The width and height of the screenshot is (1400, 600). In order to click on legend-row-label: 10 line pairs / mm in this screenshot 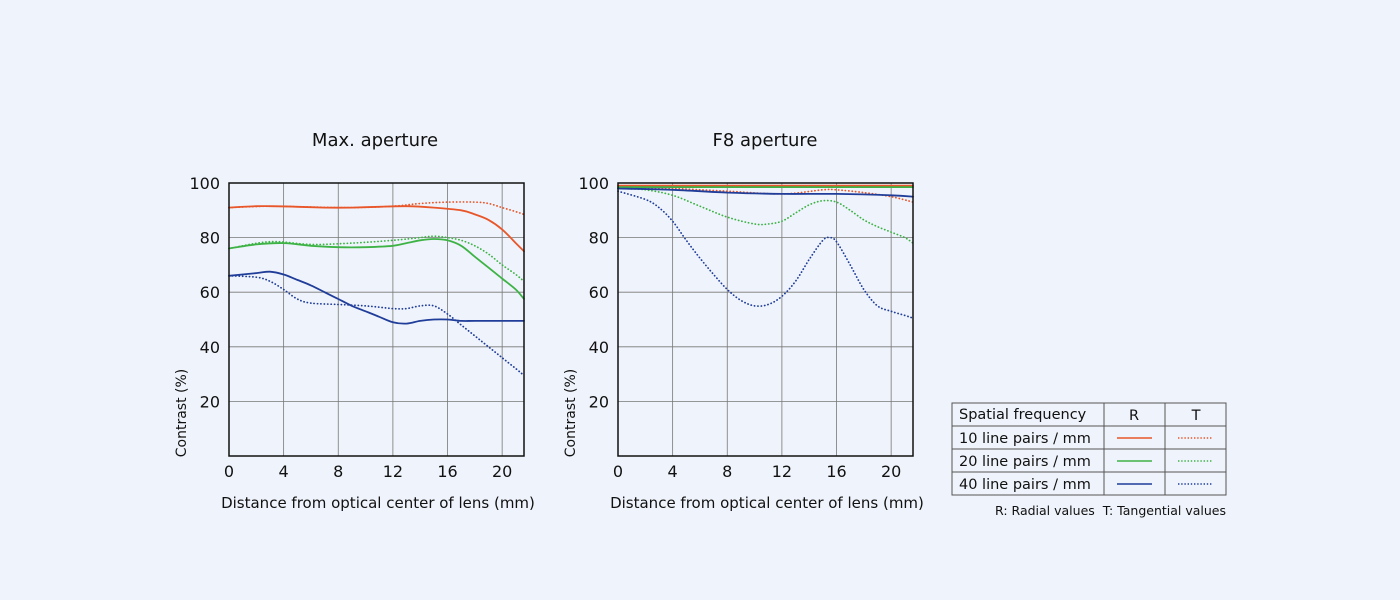, I will do `click(1025, 439)`.